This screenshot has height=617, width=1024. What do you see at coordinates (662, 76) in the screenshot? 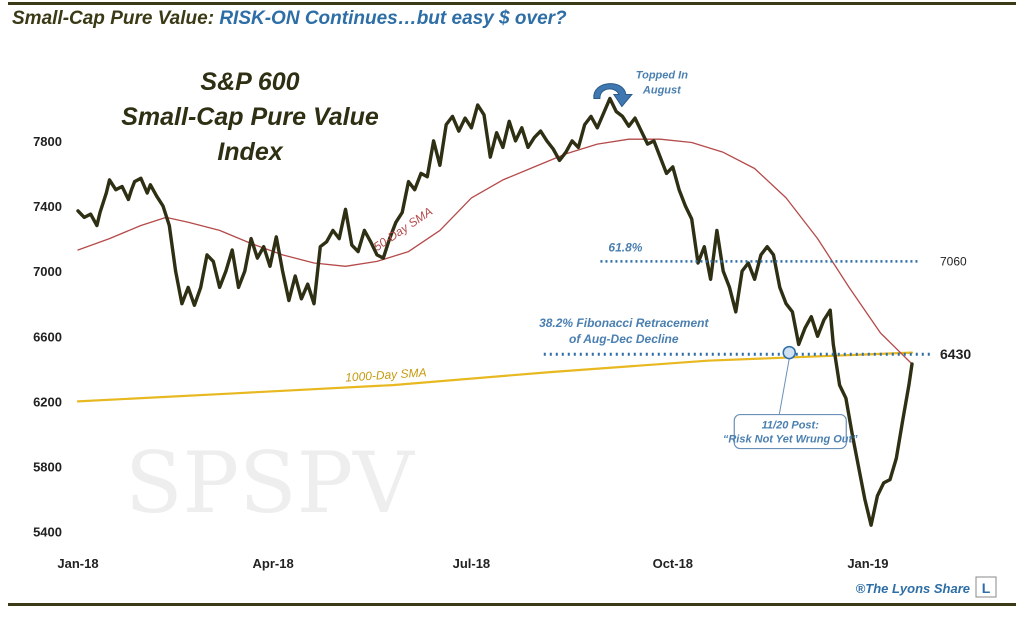
I see `topped-annotation-line-1: Topped In` at bounding box center [662, 76].